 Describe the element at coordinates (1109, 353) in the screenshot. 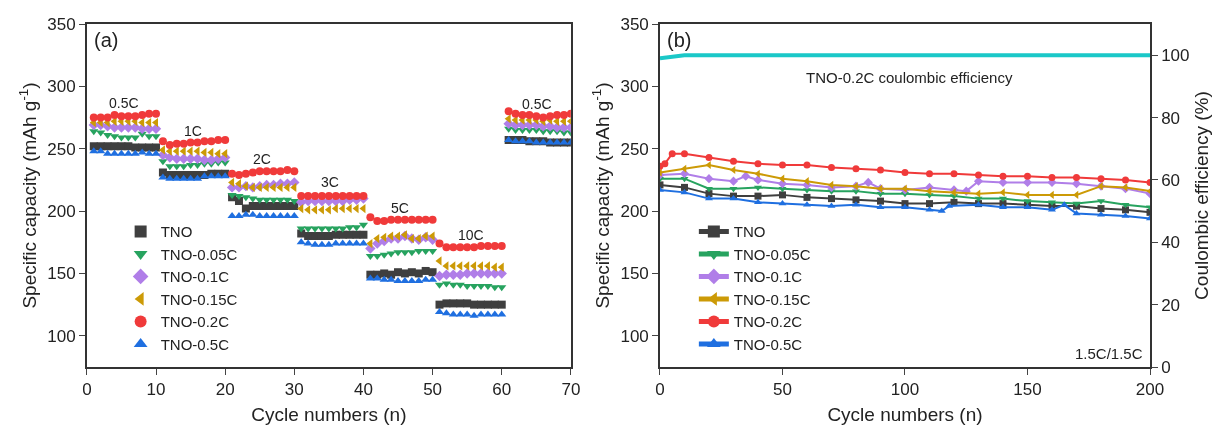

I see `annotation: 1.5C/1.5C` at that location.